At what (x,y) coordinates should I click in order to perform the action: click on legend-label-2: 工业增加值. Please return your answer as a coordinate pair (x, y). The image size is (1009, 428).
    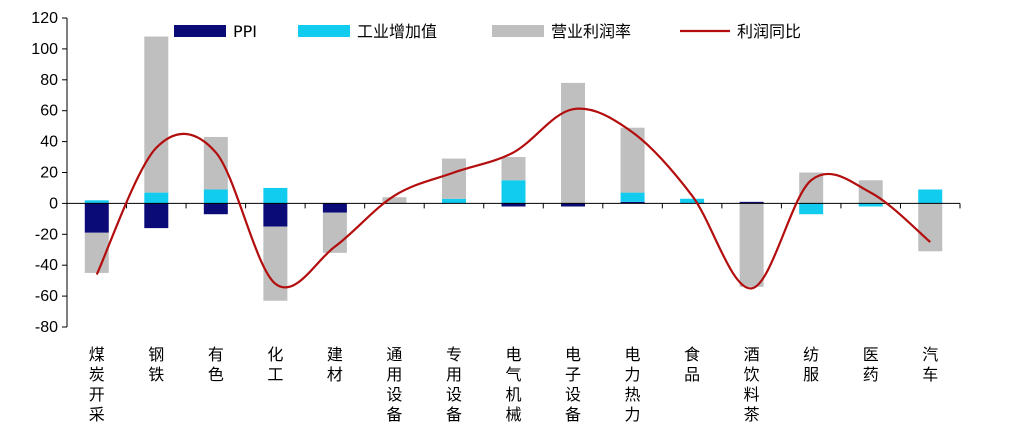
    Looking at the image, I should click on (397, 31).